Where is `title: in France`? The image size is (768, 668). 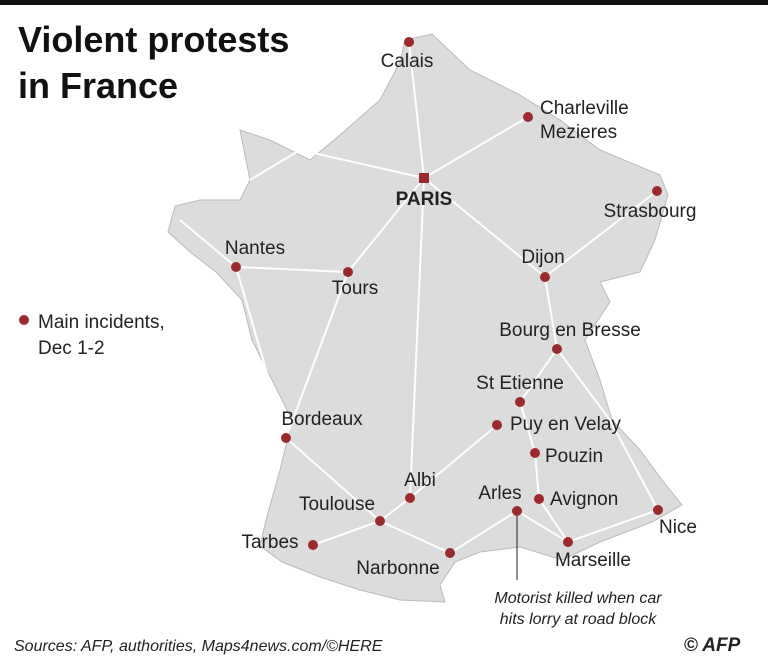 title: in France is located at coordinates (98, 85).